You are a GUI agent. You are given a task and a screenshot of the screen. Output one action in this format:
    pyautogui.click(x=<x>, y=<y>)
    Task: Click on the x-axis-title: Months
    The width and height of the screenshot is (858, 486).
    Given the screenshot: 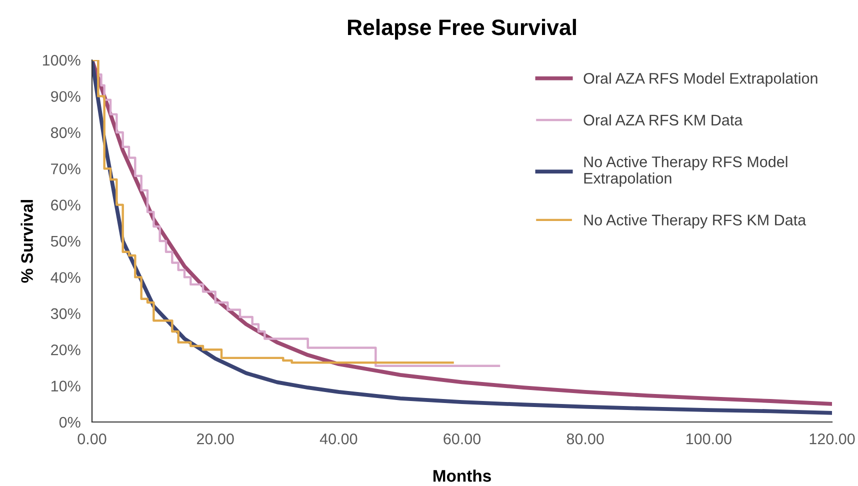 What is the action you would take?
    pyautogui.click(x=462, y=476)
    